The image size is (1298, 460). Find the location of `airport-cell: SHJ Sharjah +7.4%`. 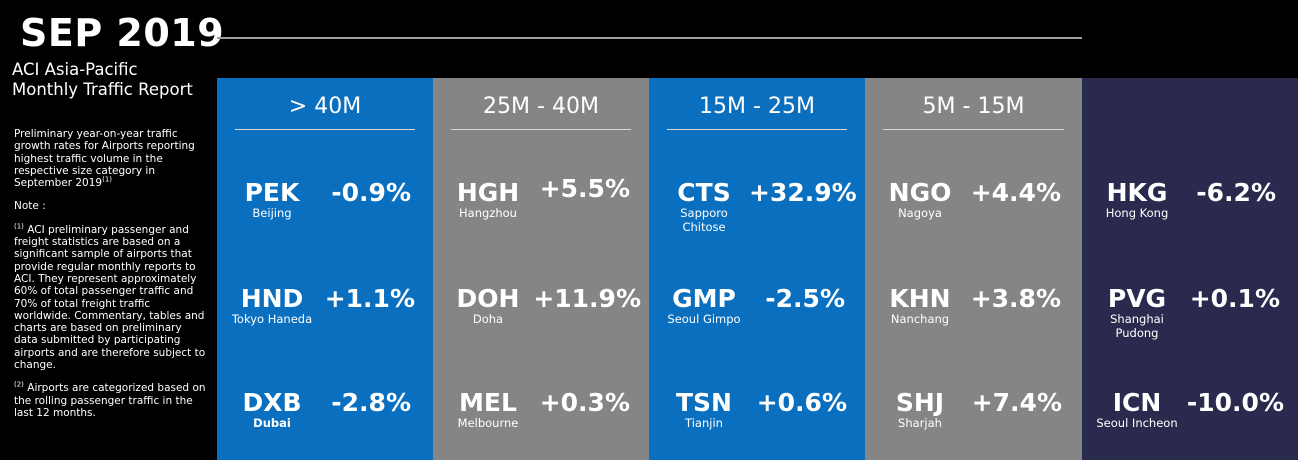

airport-cell: SHJ Sharjah +7.4% is located at coordinates (973, 417).